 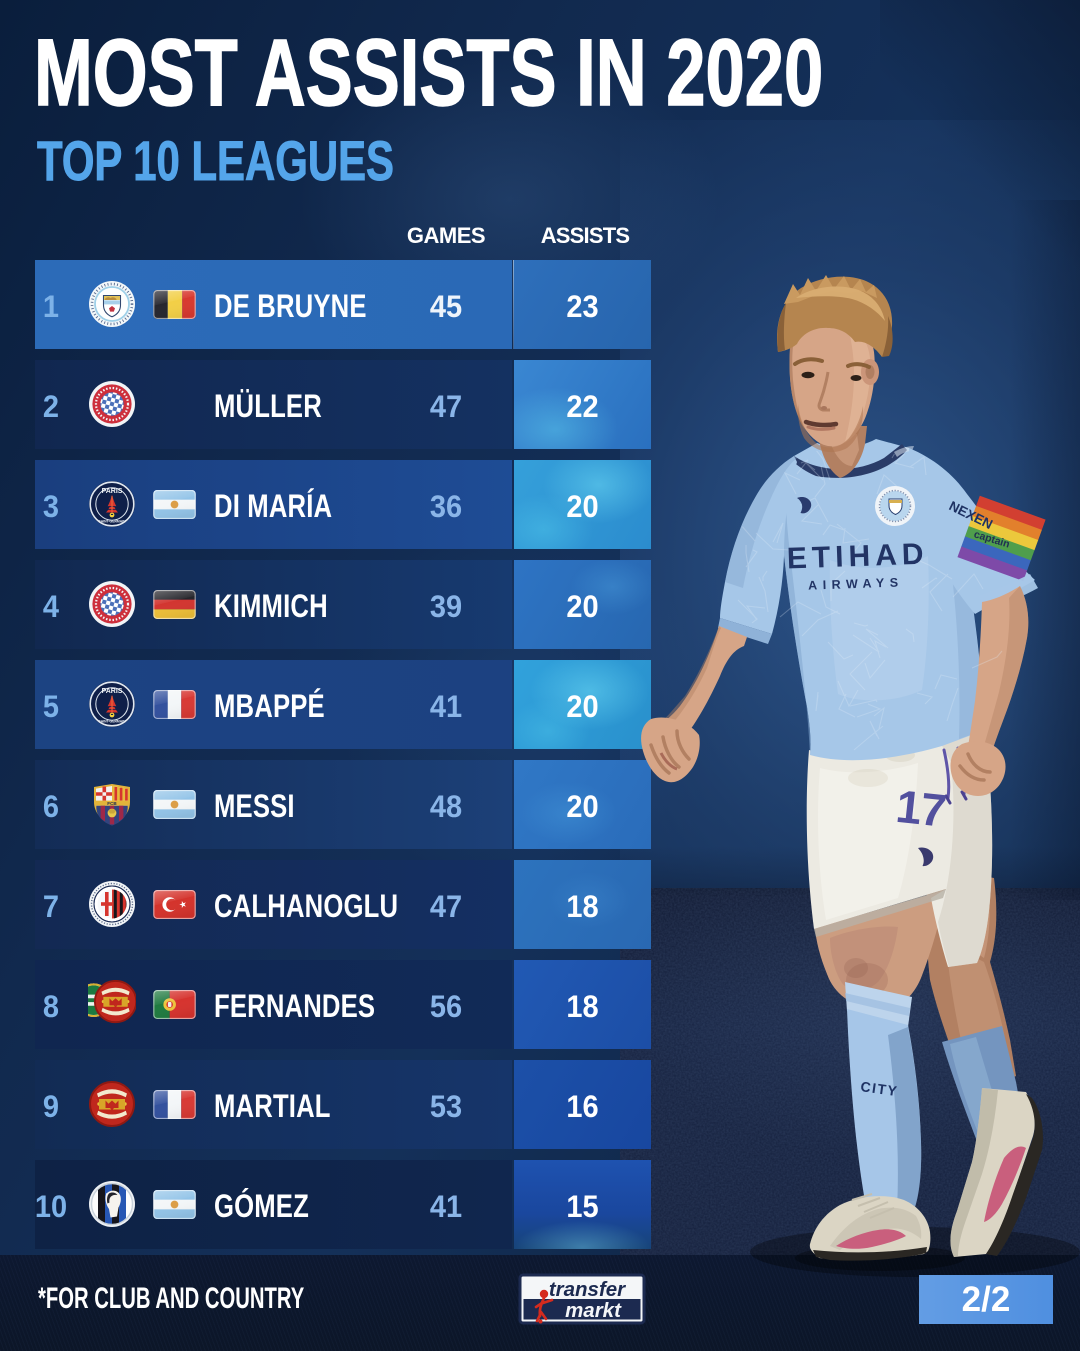 What do you see at coordinates (857, 557) in the screenshot?
I see `svg-text: ETIHAD` at bounding box center [857, 557].